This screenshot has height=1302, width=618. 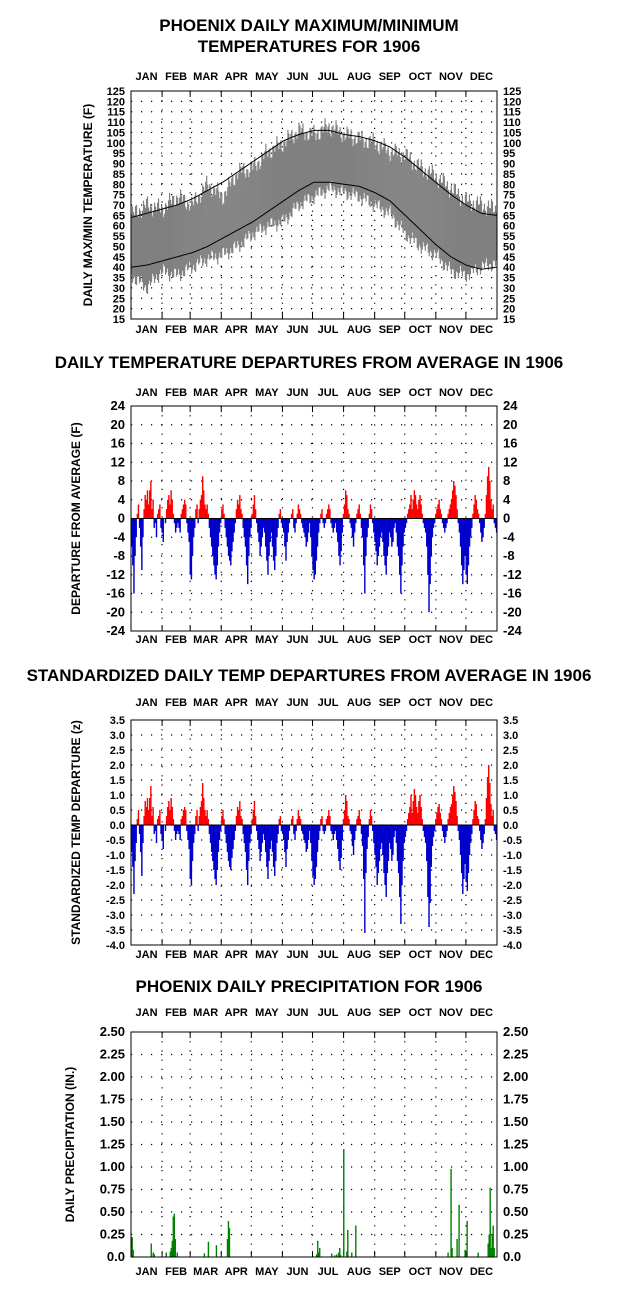 What do you see at coordinates (506, 518) in the screenshot?
I see `y-tick-label-right: 0` at bounding box center [506, 518].